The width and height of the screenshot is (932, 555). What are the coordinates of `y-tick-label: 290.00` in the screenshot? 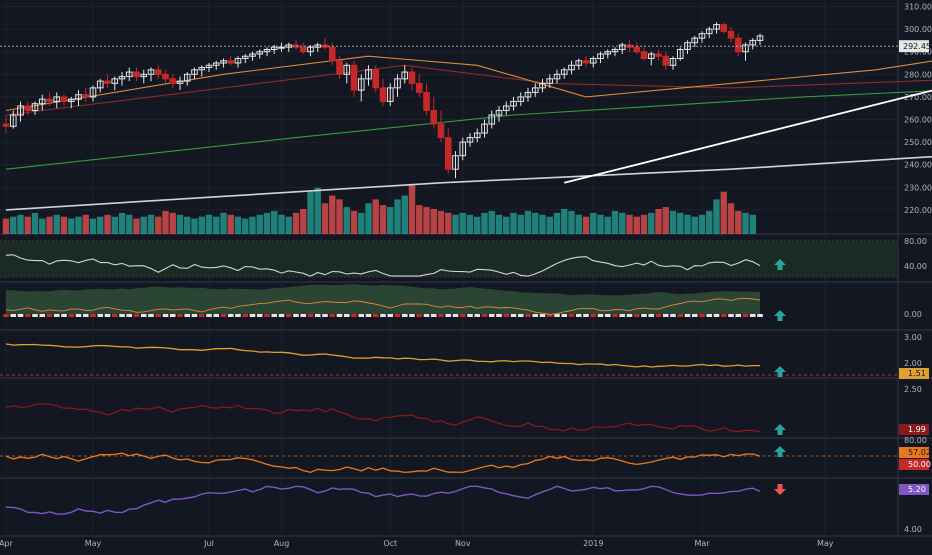 It's located at (918, 52).